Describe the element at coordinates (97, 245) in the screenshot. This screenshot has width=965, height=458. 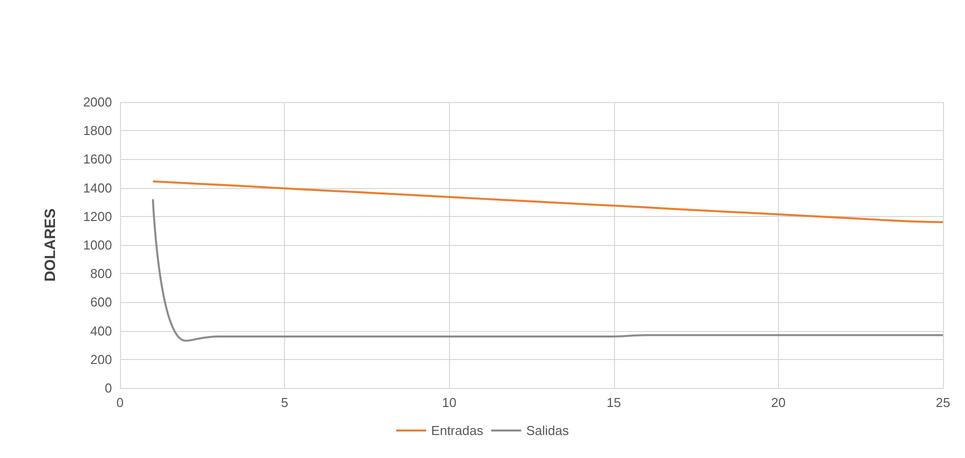
I see `y-tick-label: 1000` at that location.